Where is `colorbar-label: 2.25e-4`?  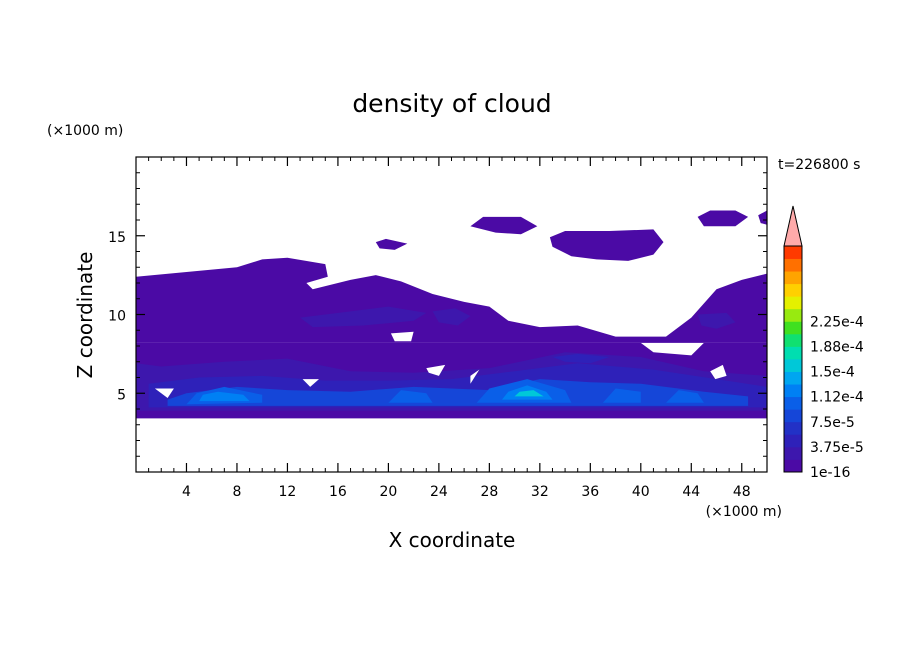
colorbar-label: 2.25e-4 is located at coordinates (837, 322).